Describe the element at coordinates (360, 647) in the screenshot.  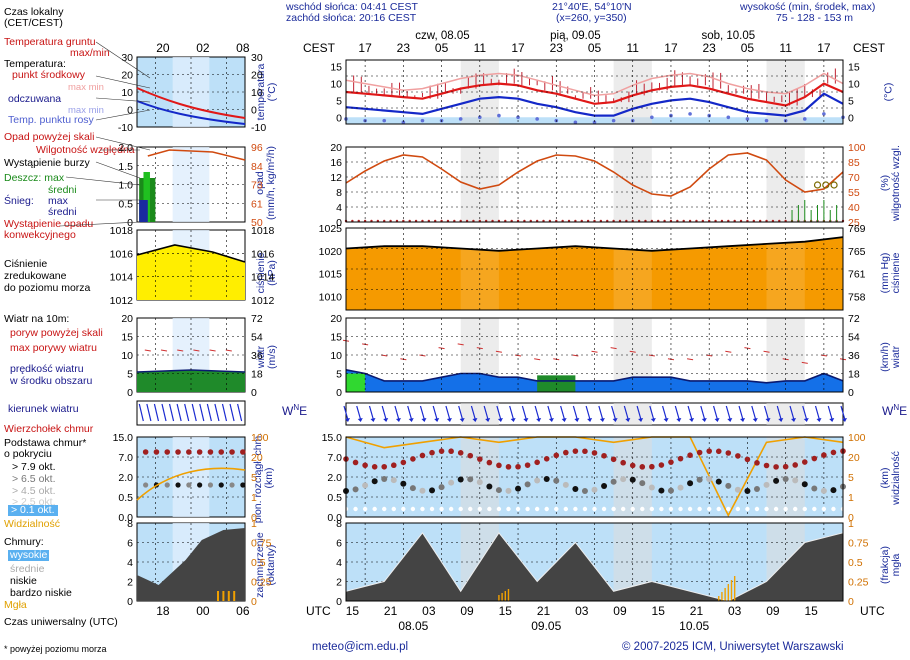
I see `footer-email: meteo@icm.edu.pl` at that location.